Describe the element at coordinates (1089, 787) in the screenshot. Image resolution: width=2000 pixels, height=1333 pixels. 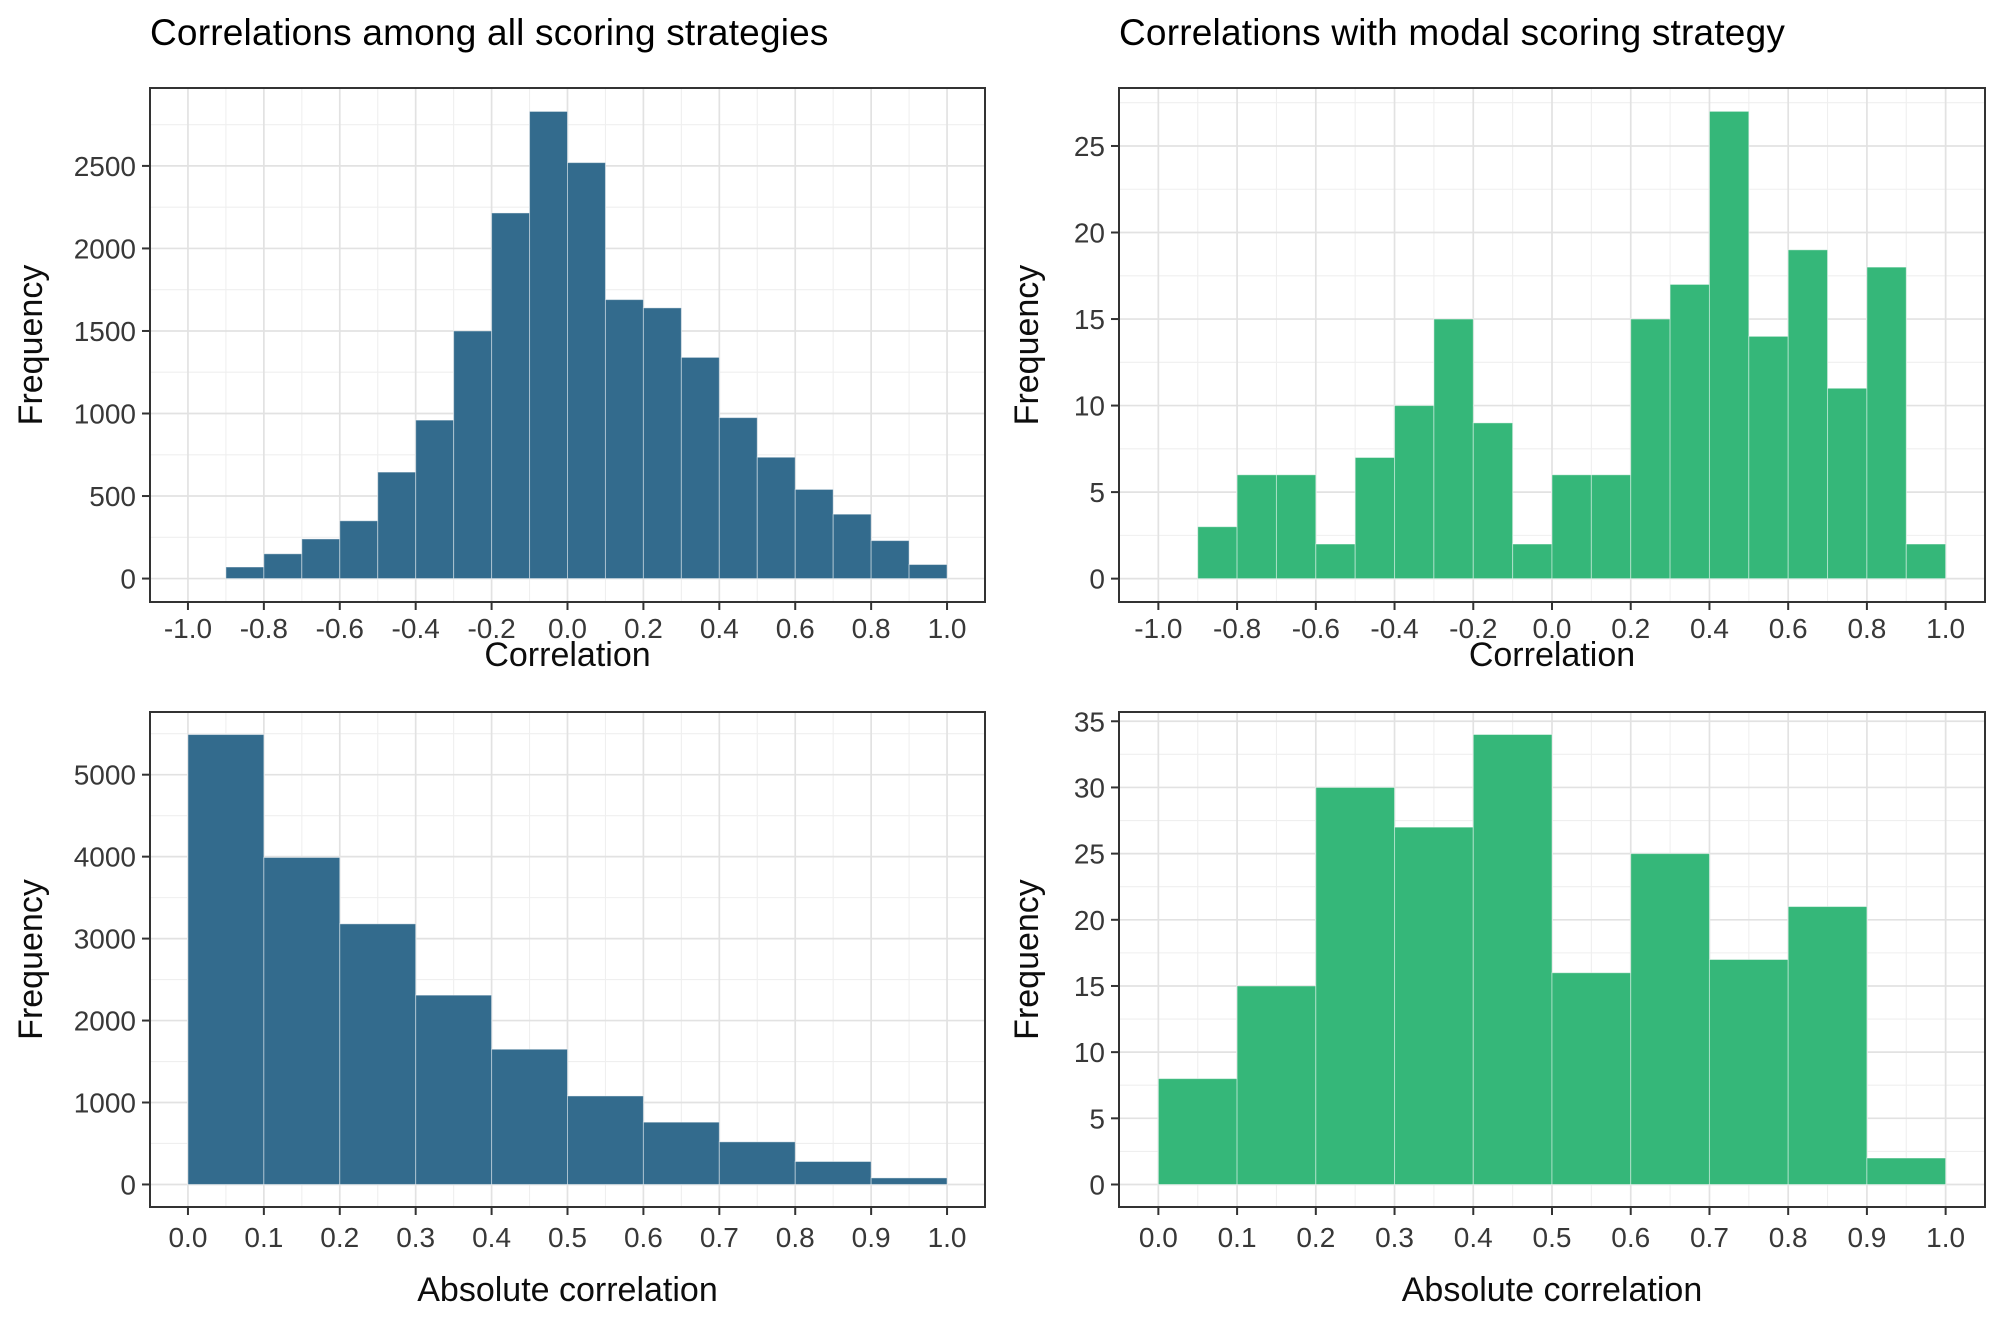
I see `y-tick-label: 30` at that location.